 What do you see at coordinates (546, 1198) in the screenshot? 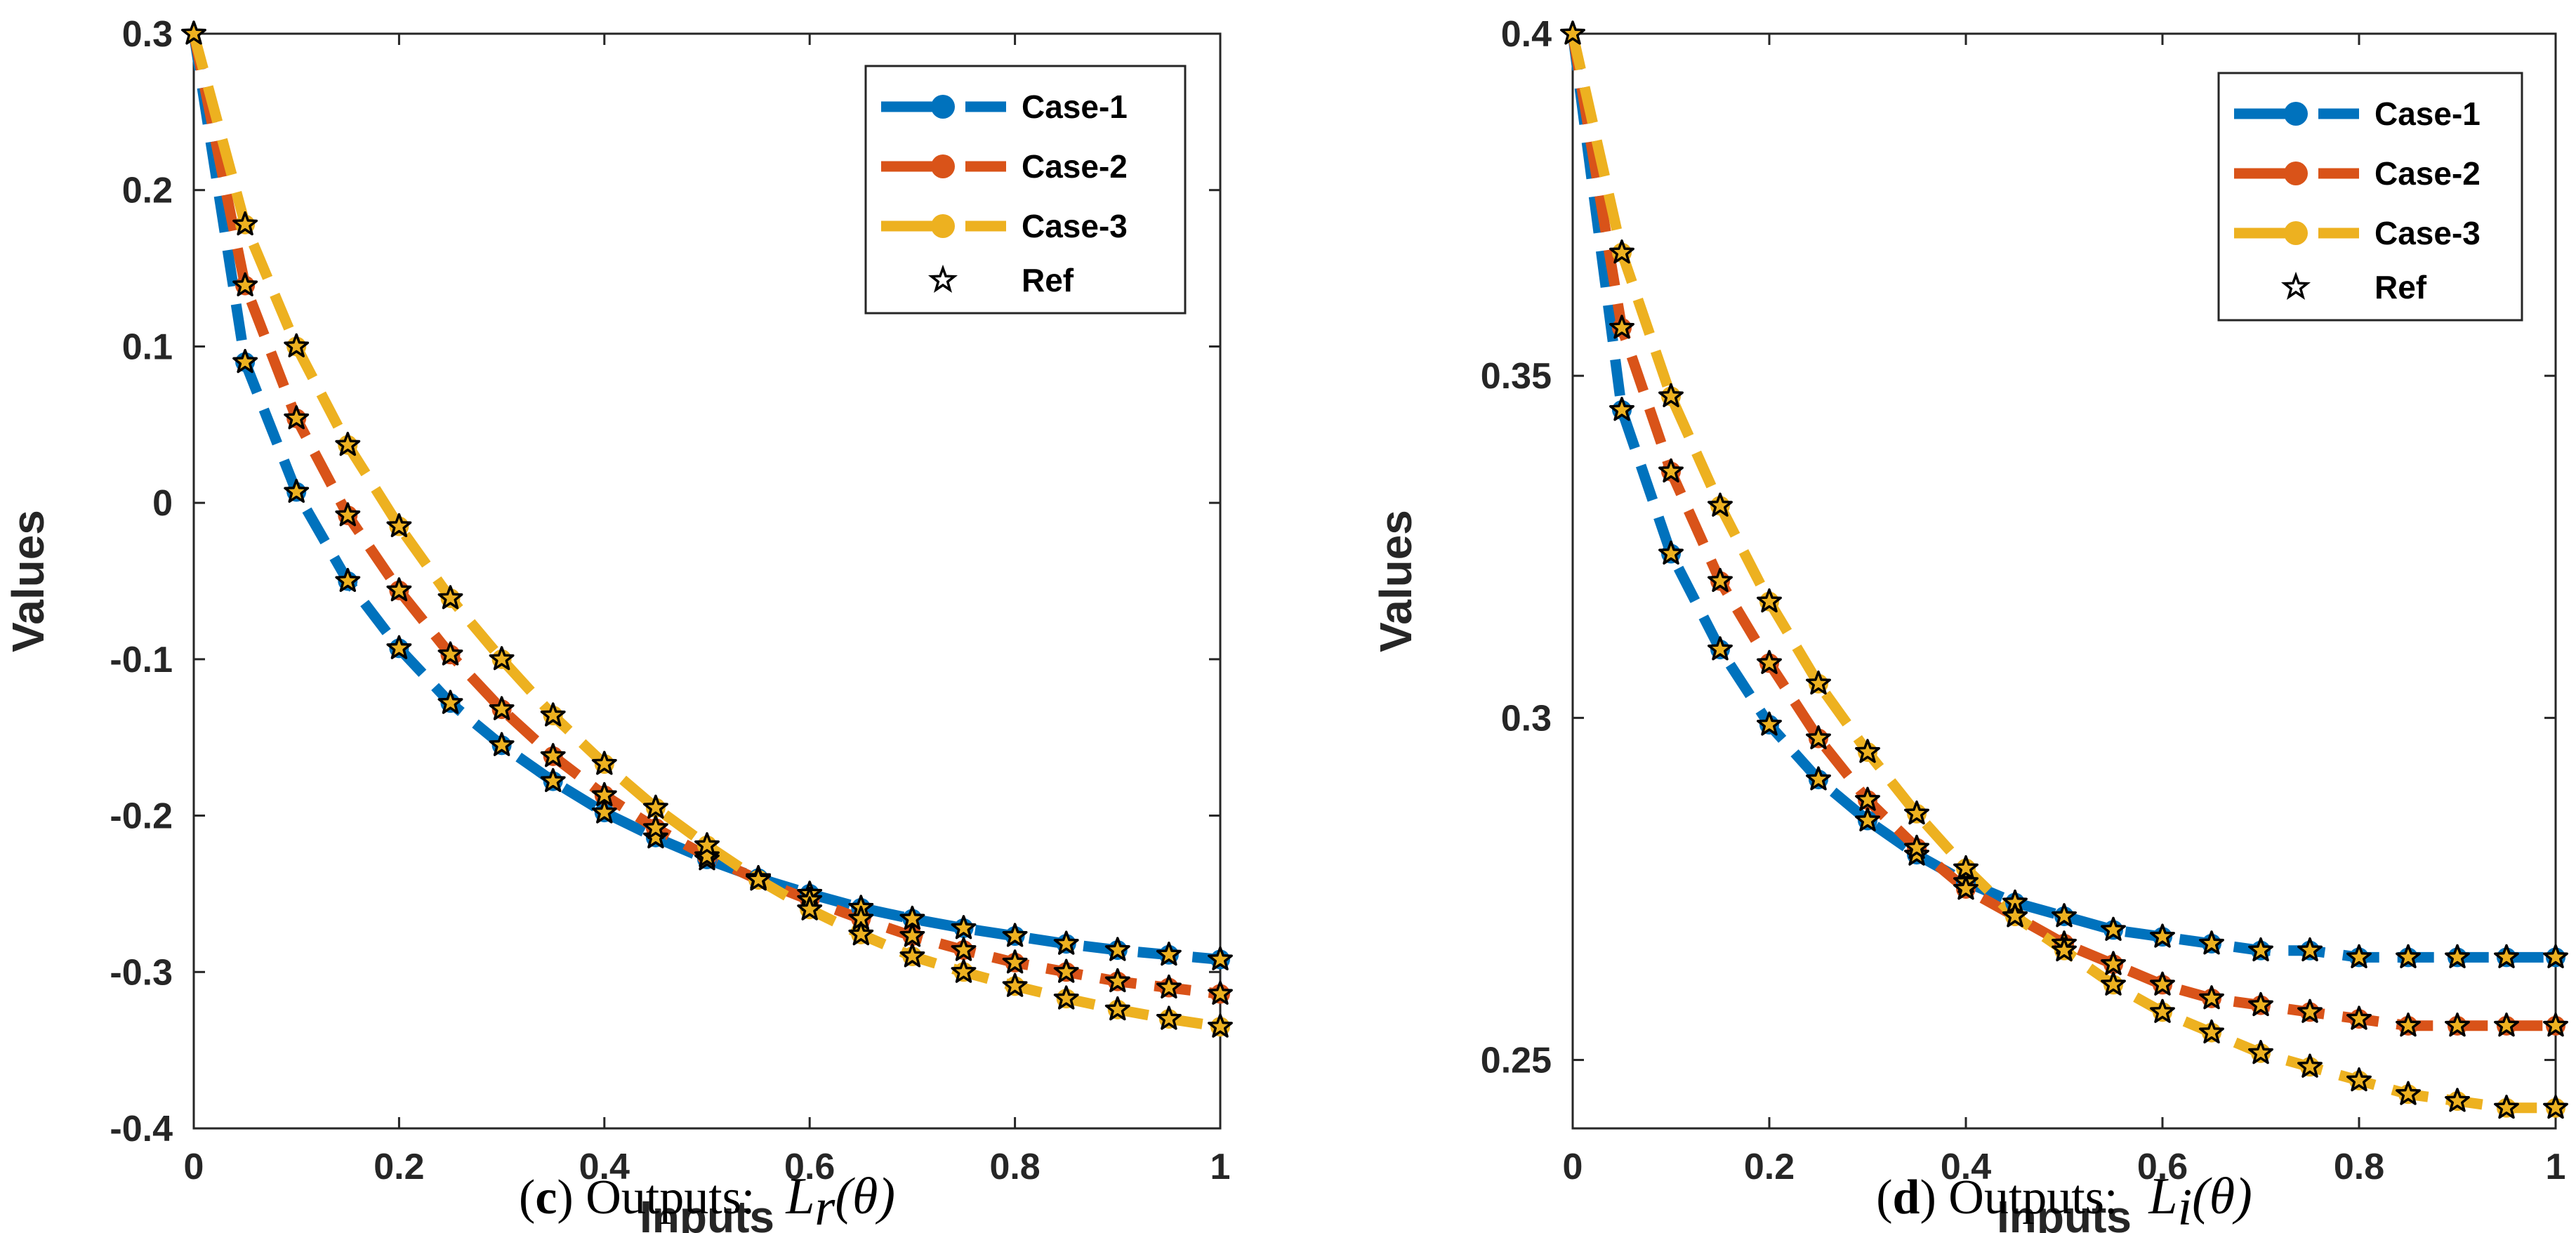
I see `caption-letter: c` at bounding box center [546, 1198].